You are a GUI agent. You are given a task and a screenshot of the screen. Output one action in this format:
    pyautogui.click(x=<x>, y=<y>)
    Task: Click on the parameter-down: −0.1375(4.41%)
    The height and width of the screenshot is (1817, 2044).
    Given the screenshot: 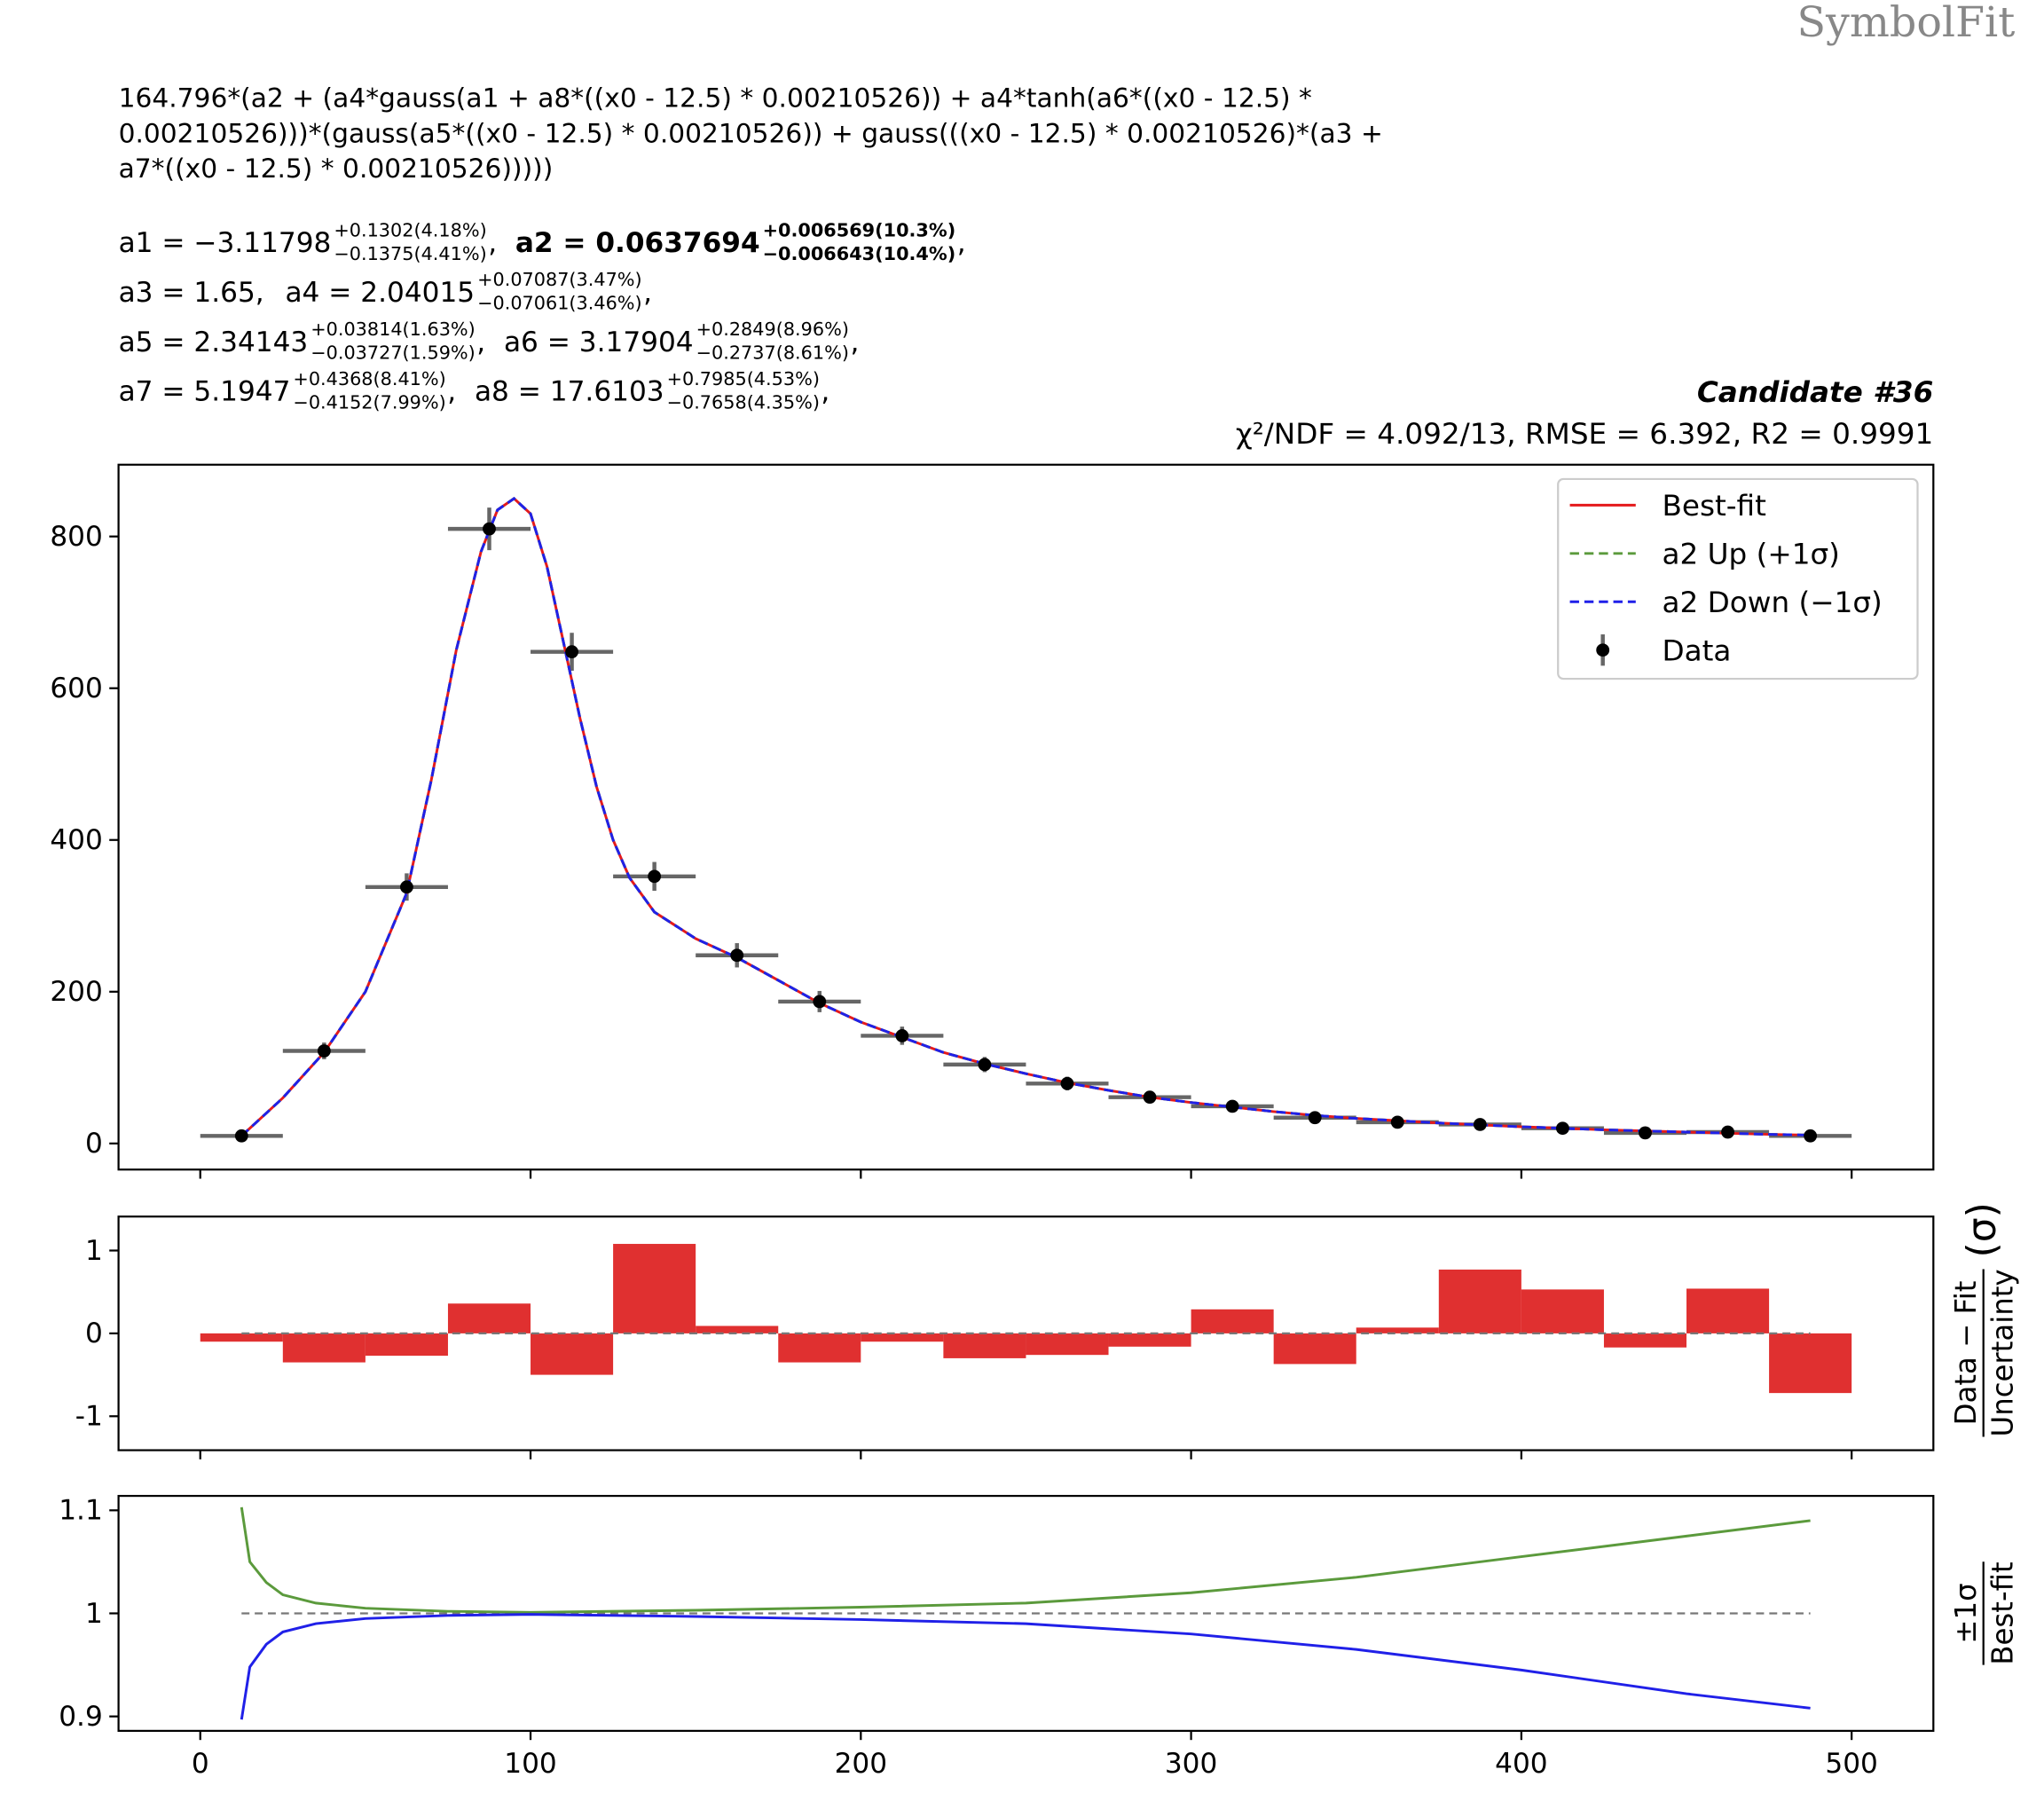 What is the action you would take?
    pyautogui.click(x=410, y=253)
    